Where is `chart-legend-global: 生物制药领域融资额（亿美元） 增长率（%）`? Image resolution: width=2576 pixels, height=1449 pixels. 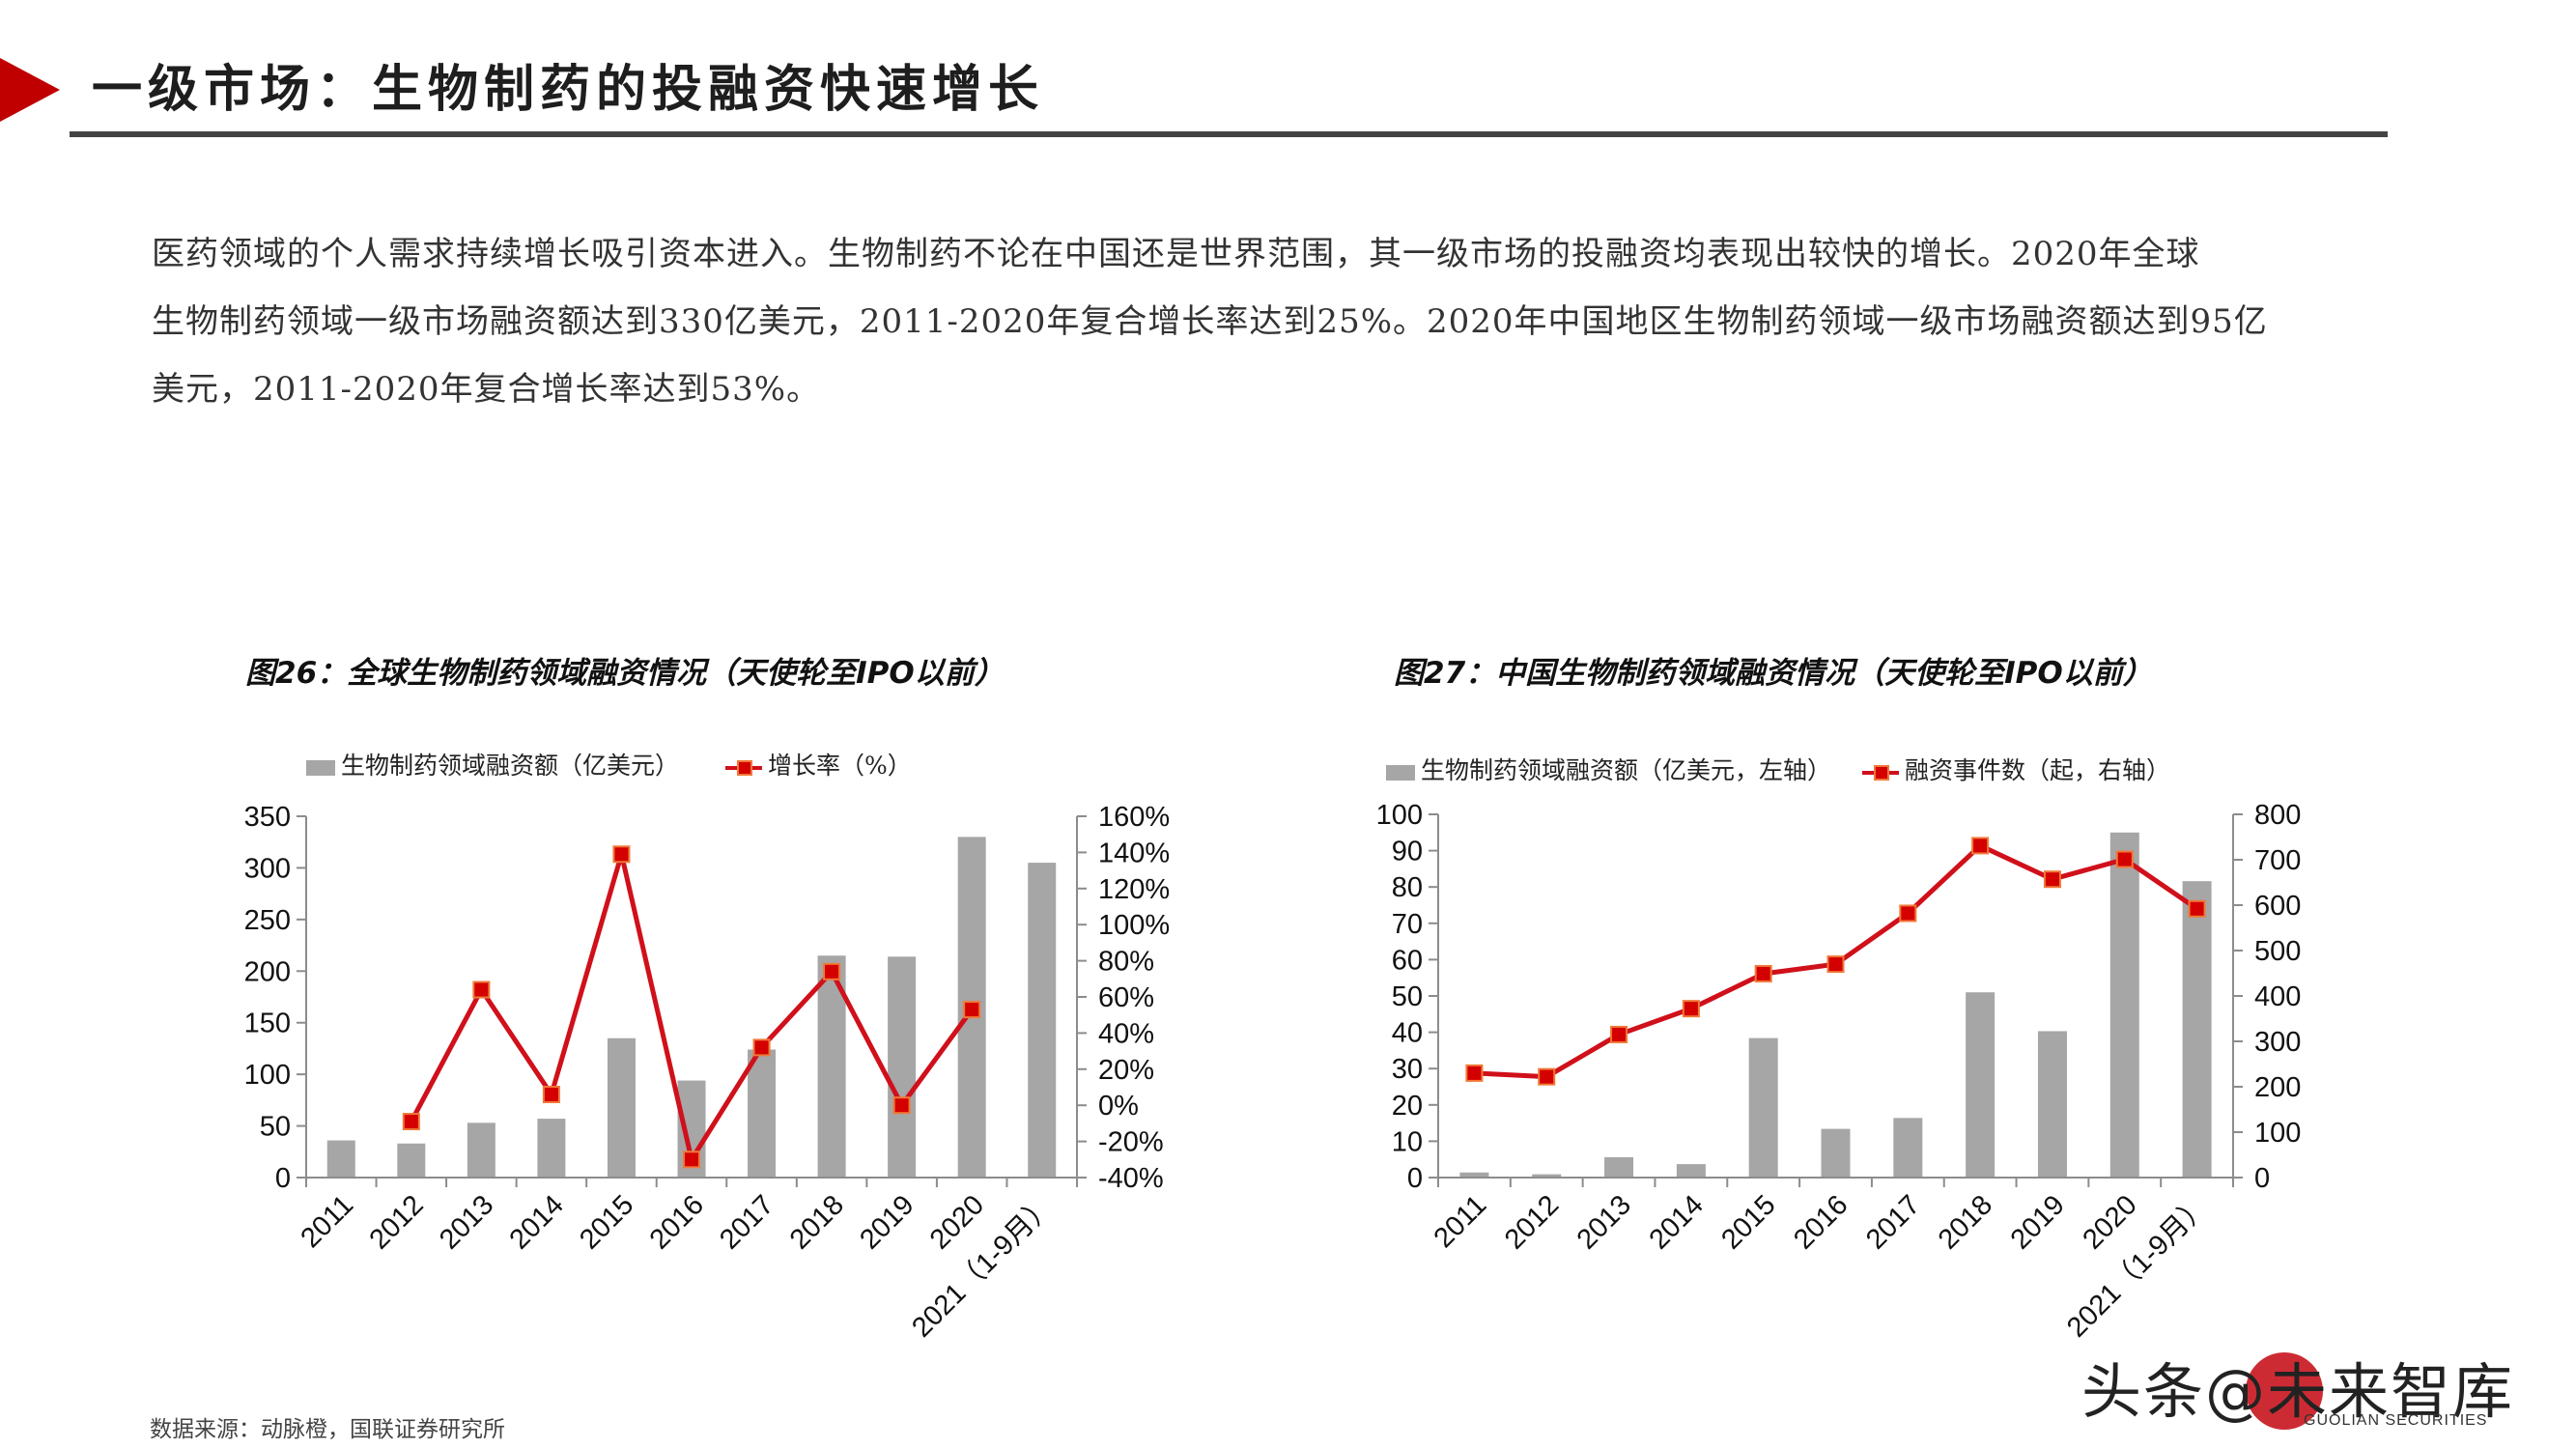 chart-legend-global: 生物制药领域融资额（亿美元） 增长率（%） is located at coordinates (628, 766).